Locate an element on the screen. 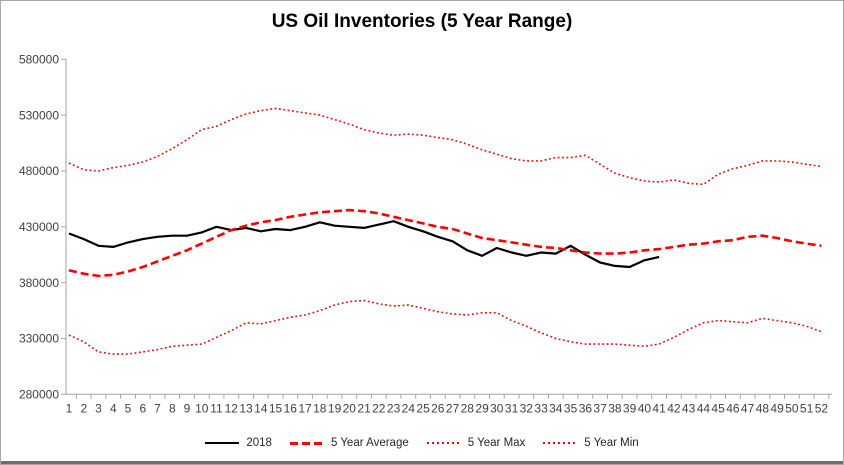 The image size is (844, 465). x-tick-label: 6 is located at coordinates (142, 409).